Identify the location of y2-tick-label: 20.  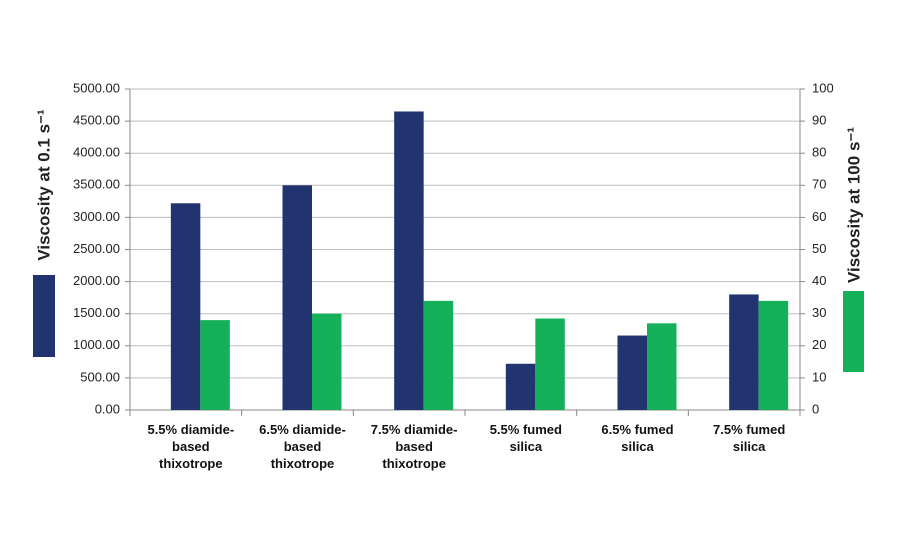
(819, 344).